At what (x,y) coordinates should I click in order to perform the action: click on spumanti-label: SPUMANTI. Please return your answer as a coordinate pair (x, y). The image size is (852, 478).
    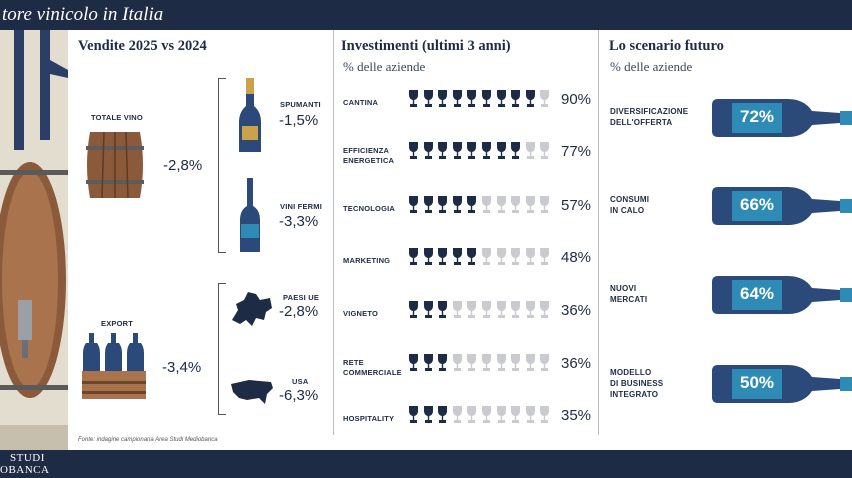
    Looking at the image, I should click on (300, 104).